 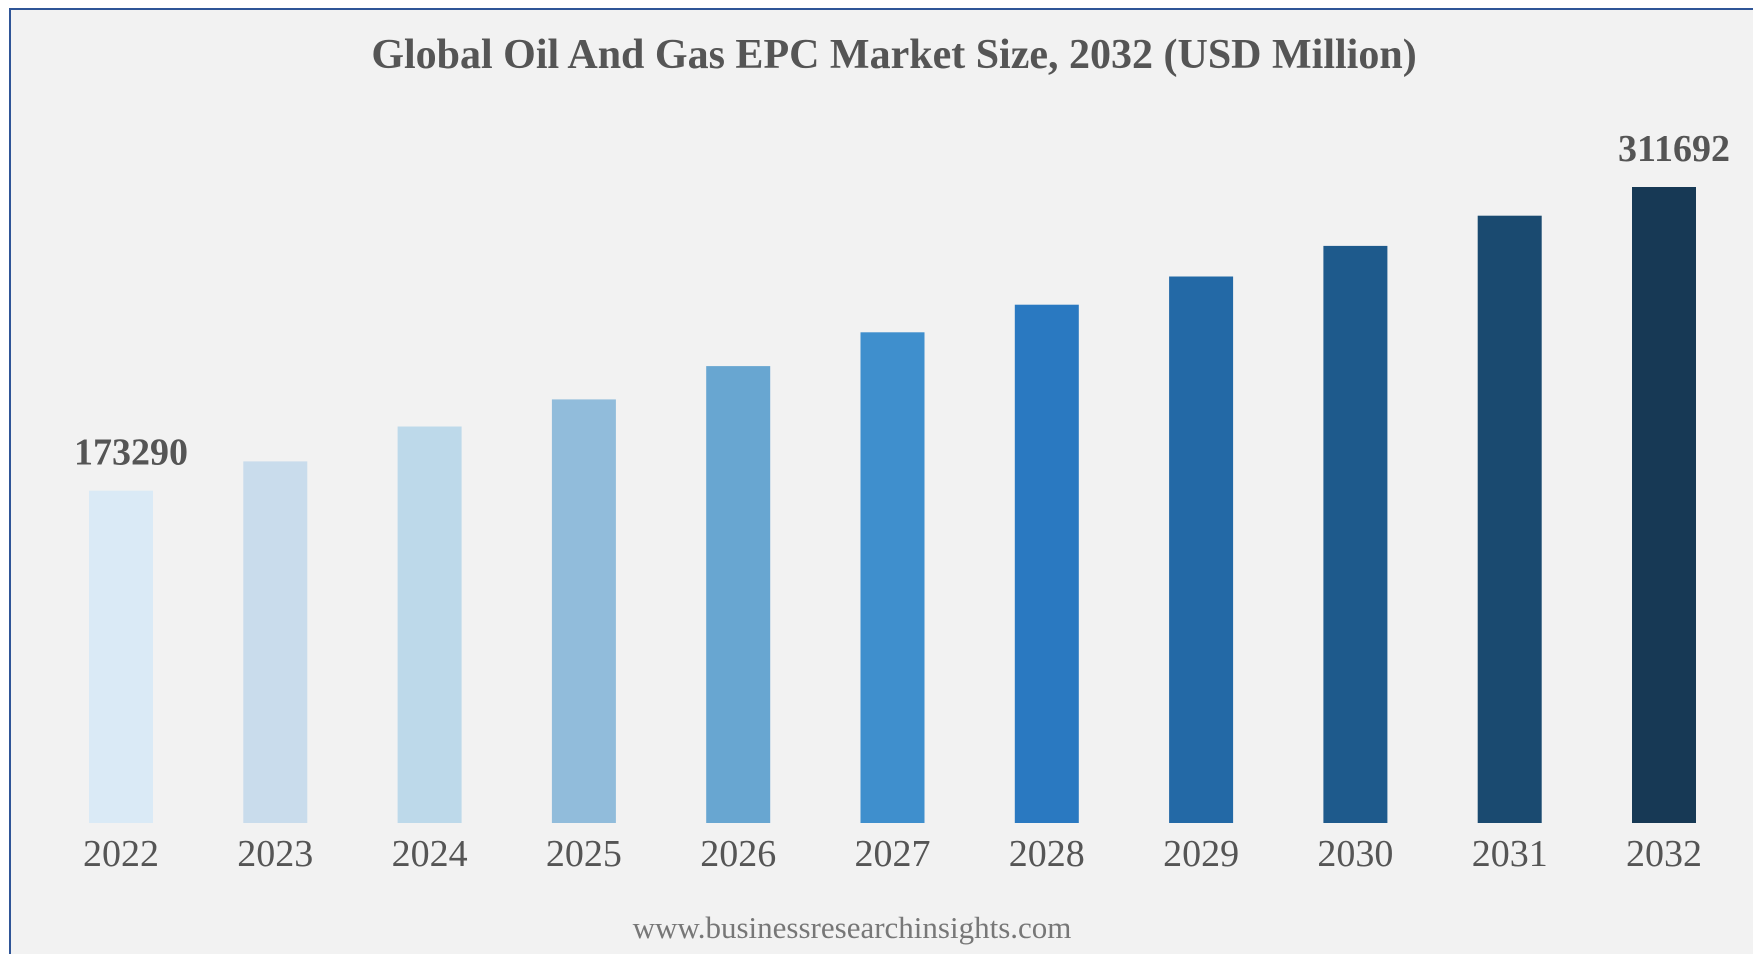 What do you see at coordinates (738, 854) in the screenshot?
I see `x-tick-label-2026: 2026` at bounding box center [738, 854].